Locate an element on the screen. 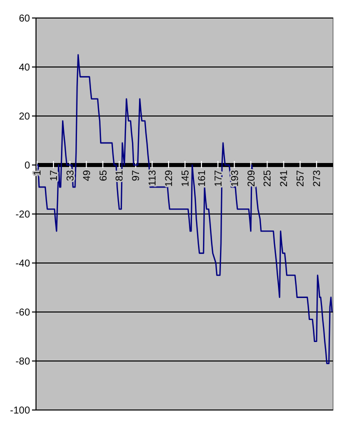 This screenshot has height=427, width=345. x-tick-label: 257 is located at coordinates (301, 178).